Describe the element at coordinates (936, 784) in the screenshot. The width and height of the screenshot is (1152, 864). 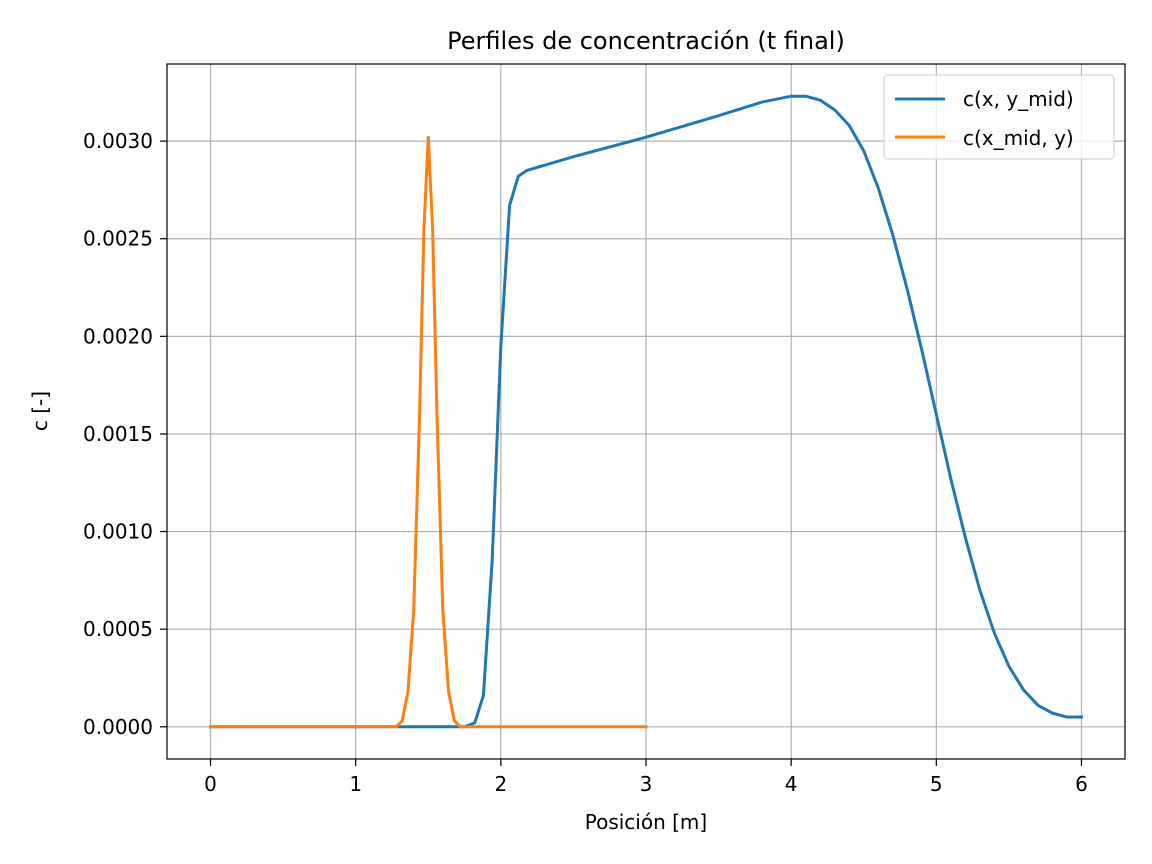
I see `x-tick-label: 5` at that location.